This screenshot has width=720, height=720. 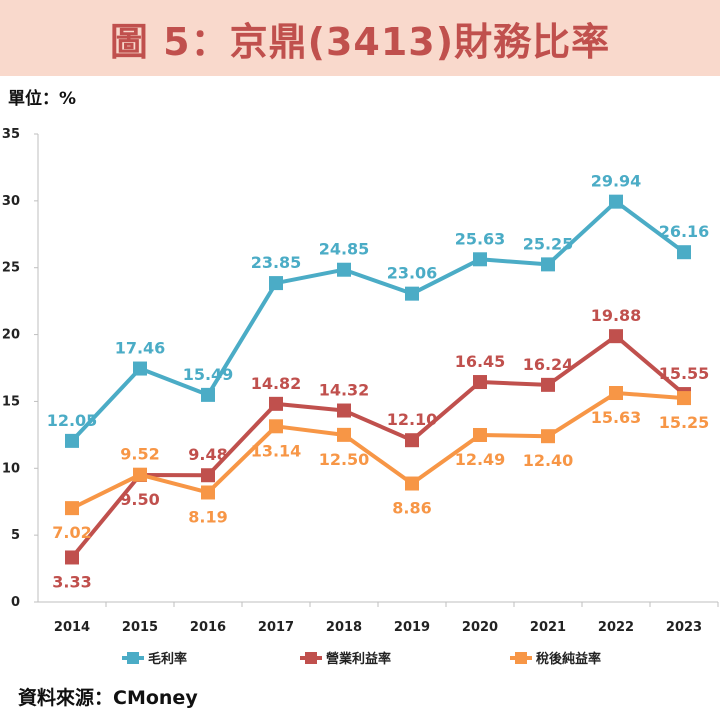 I want to click on y-tick-label: 10, so click(x=11, y=468).